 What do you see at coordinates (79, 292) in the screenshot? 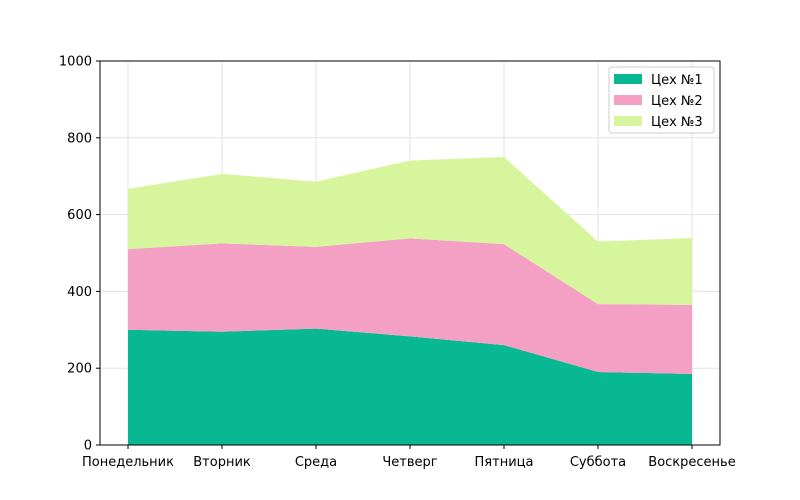
I see `y-tick-label: 400` at bounding box center [79, 292].